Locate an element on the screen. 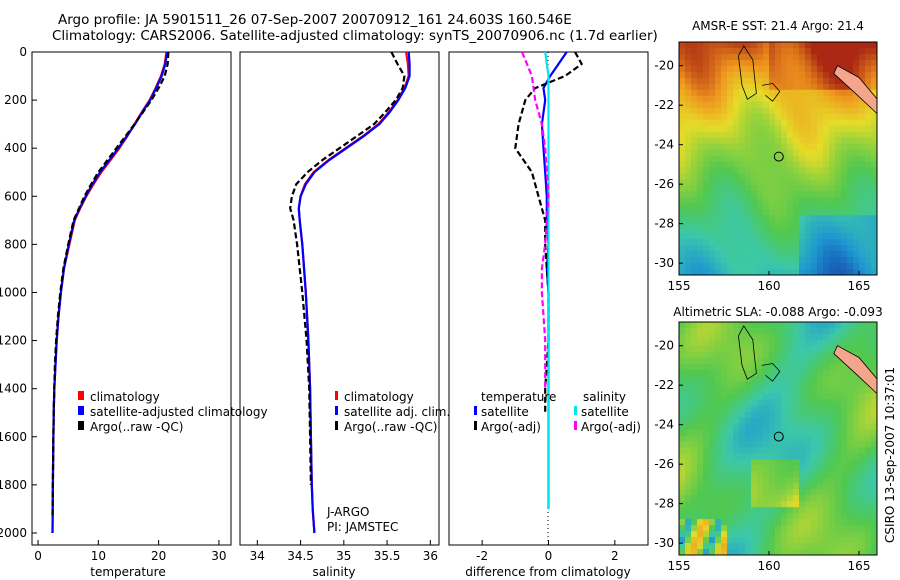  x-tick-label: 20 is located at coordinates (158, 556).